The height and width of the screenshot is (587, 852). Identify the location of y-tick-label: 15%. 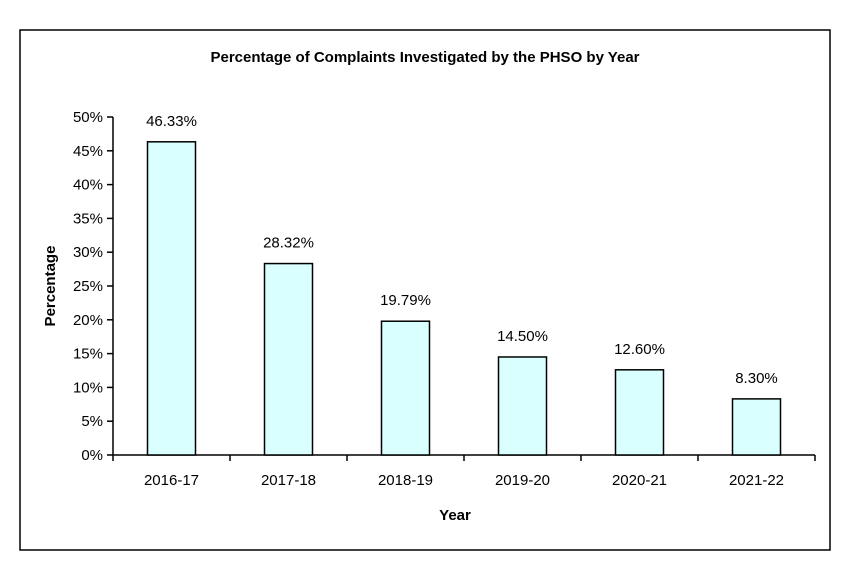
(88, 354).